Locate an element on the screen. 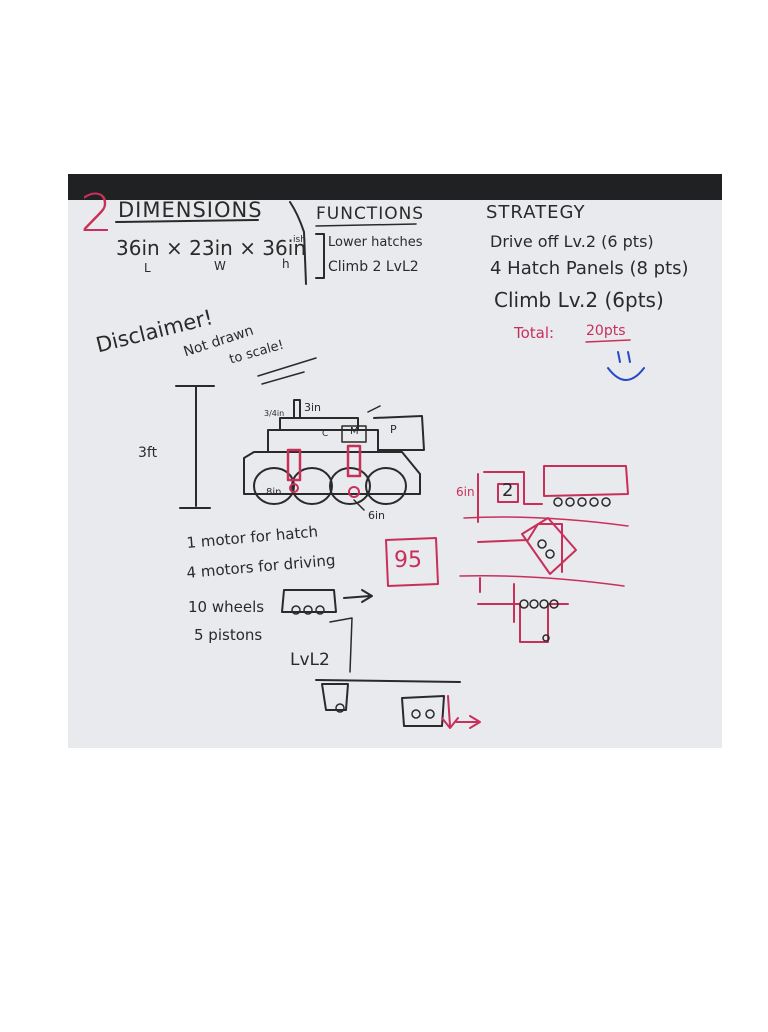  strategy-item-2: 4 Hatch Panels (8 pts) is located at coordinates (589, 268).